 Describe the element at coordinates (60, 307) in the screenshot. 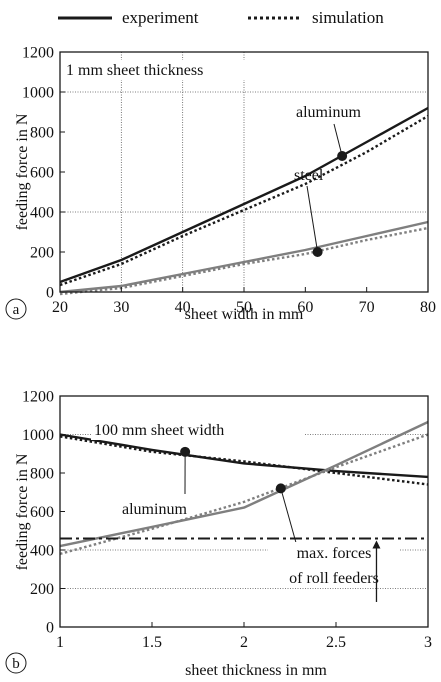

I see `x-tick-label: 20` at that location.